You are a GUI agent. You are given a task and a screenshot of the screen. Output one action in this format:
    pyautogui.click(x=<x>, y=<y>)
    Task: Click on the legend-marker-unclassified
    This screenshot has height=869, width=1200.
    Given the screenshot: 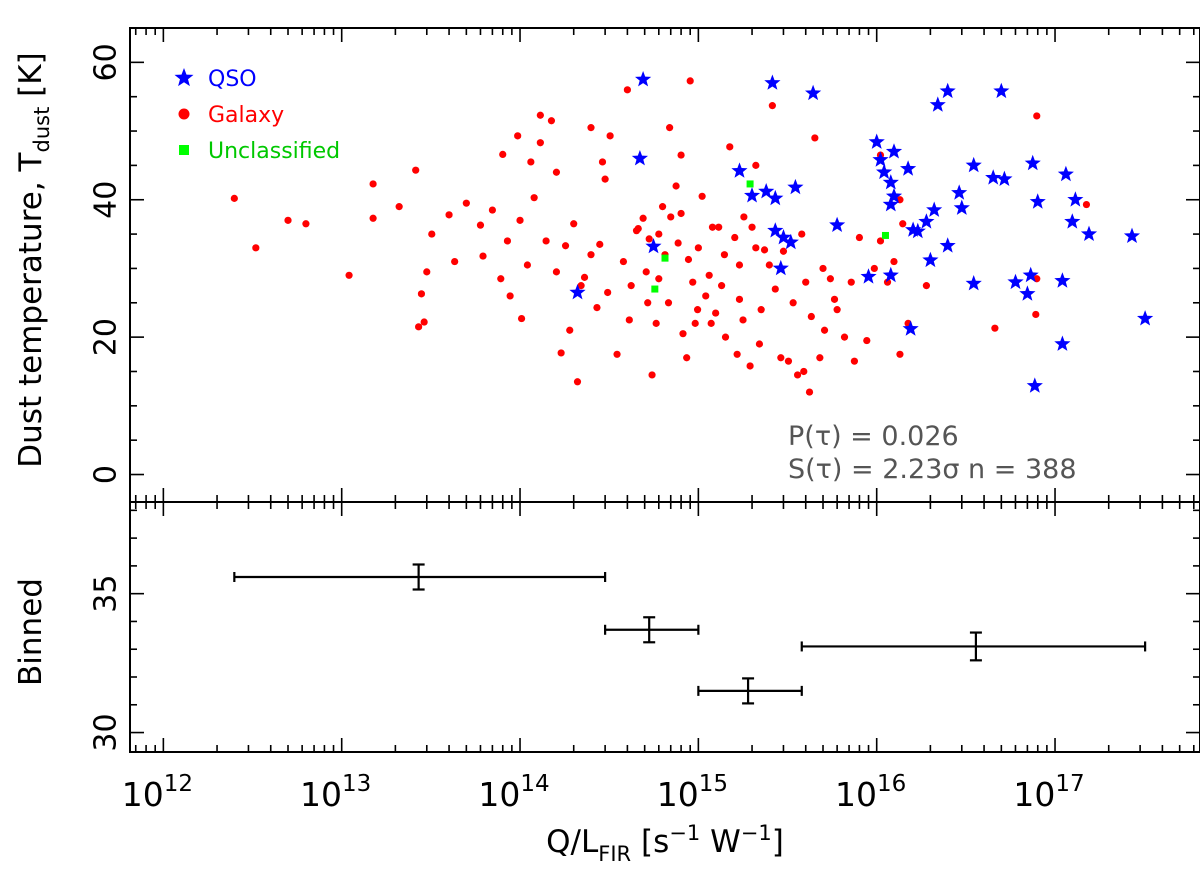 What is the action you would take?
    pyautogui.click(x=184, y=150)
    